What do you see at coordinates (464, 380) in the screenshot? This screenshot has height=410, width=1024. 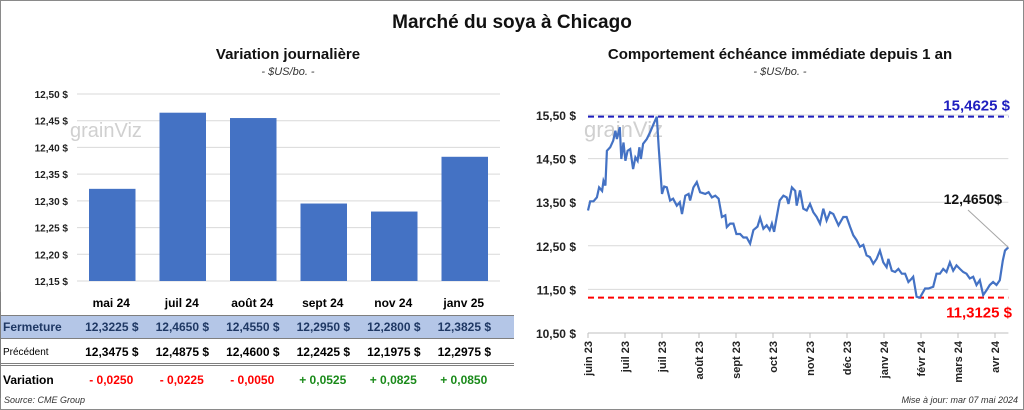 I see `cell-positive: + 0,0850` at bounding box center [464, 380].